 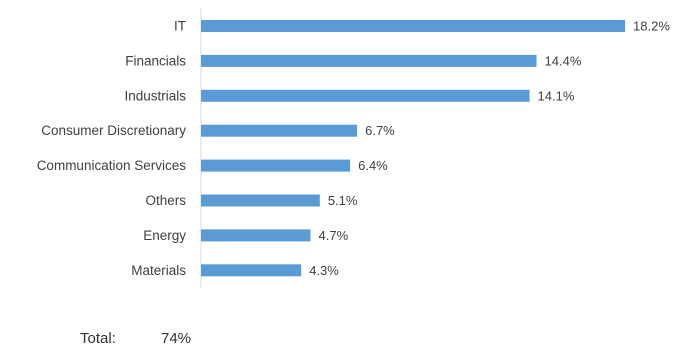 I want to click on value-label: 4.3%, so click(x=324, y=270).